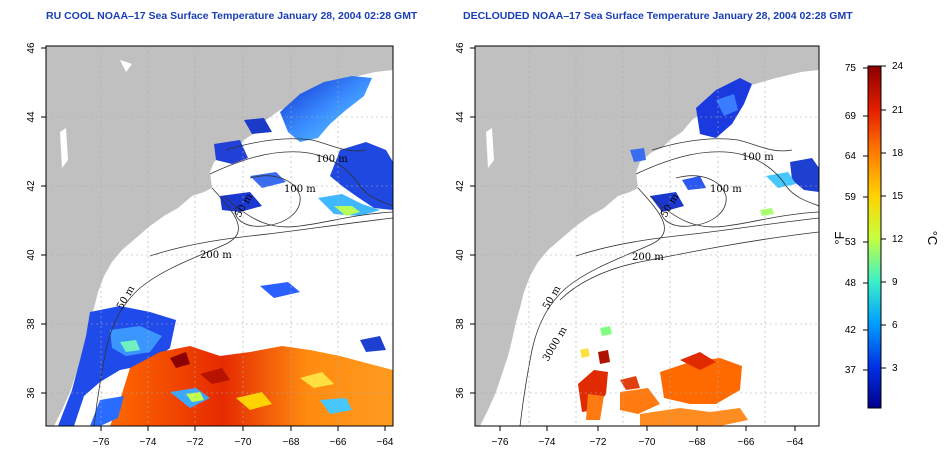 This screenshot has height=475, width=950. Describe the element at coordinates (647, 442) in the screenshot. I see `right-x-tick: −70` at that location.